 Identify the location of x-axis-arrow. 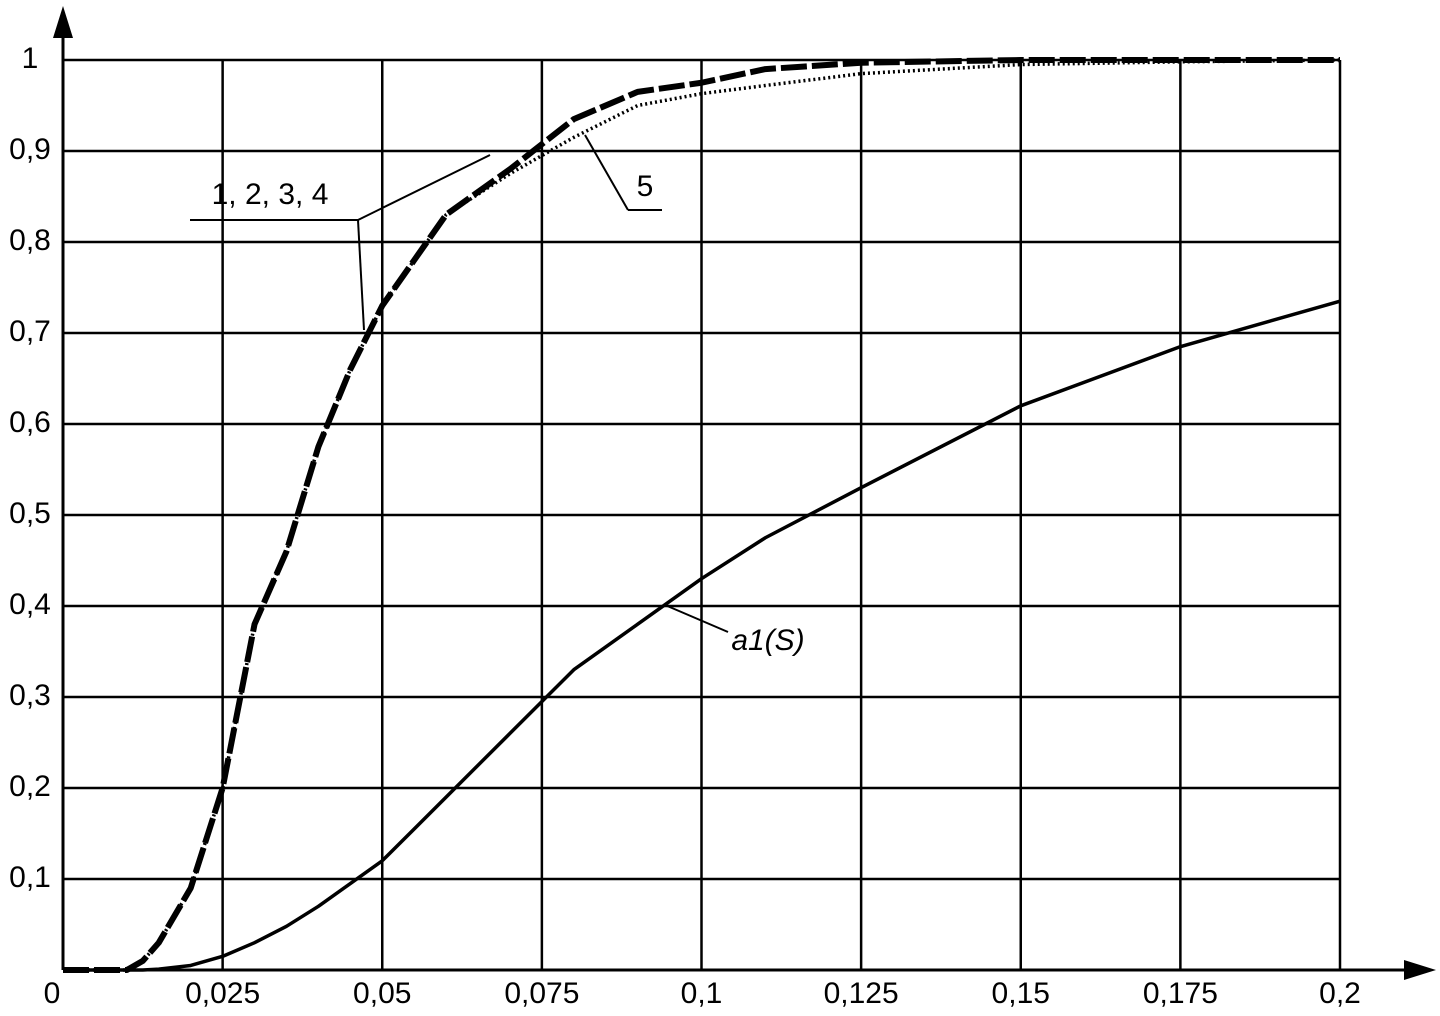
(1420, 970).